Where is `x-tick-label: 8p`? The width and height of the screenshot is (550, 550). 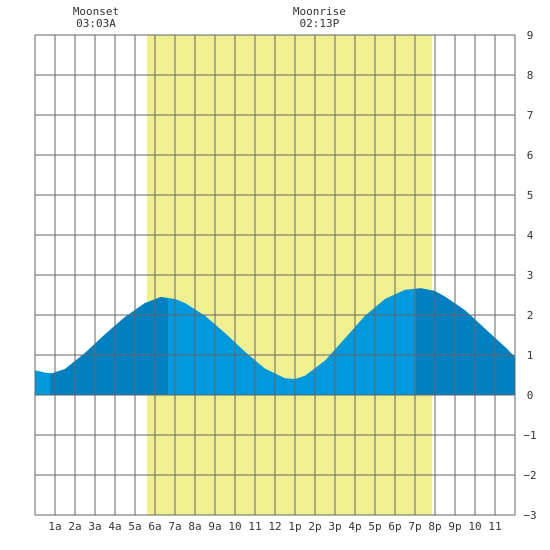
x-tick-label: 8p is located at coordinates (434, 526).